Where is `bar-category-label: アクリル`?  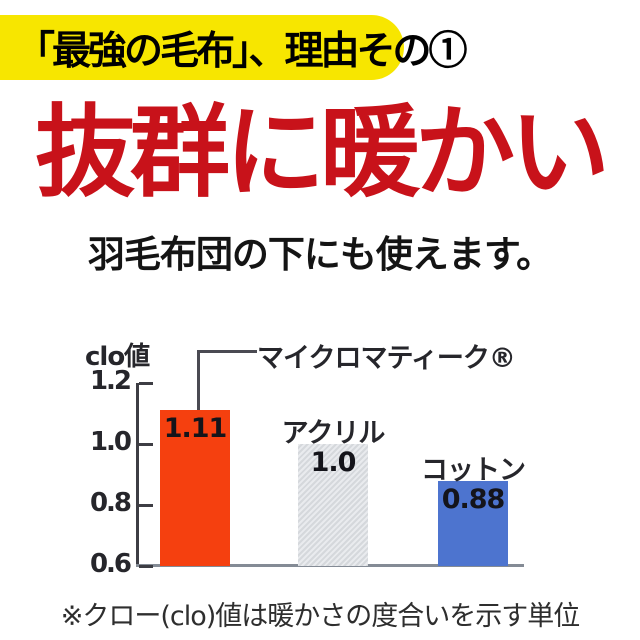
bar-category-label: アクリル is located at coordinates (333, 433).